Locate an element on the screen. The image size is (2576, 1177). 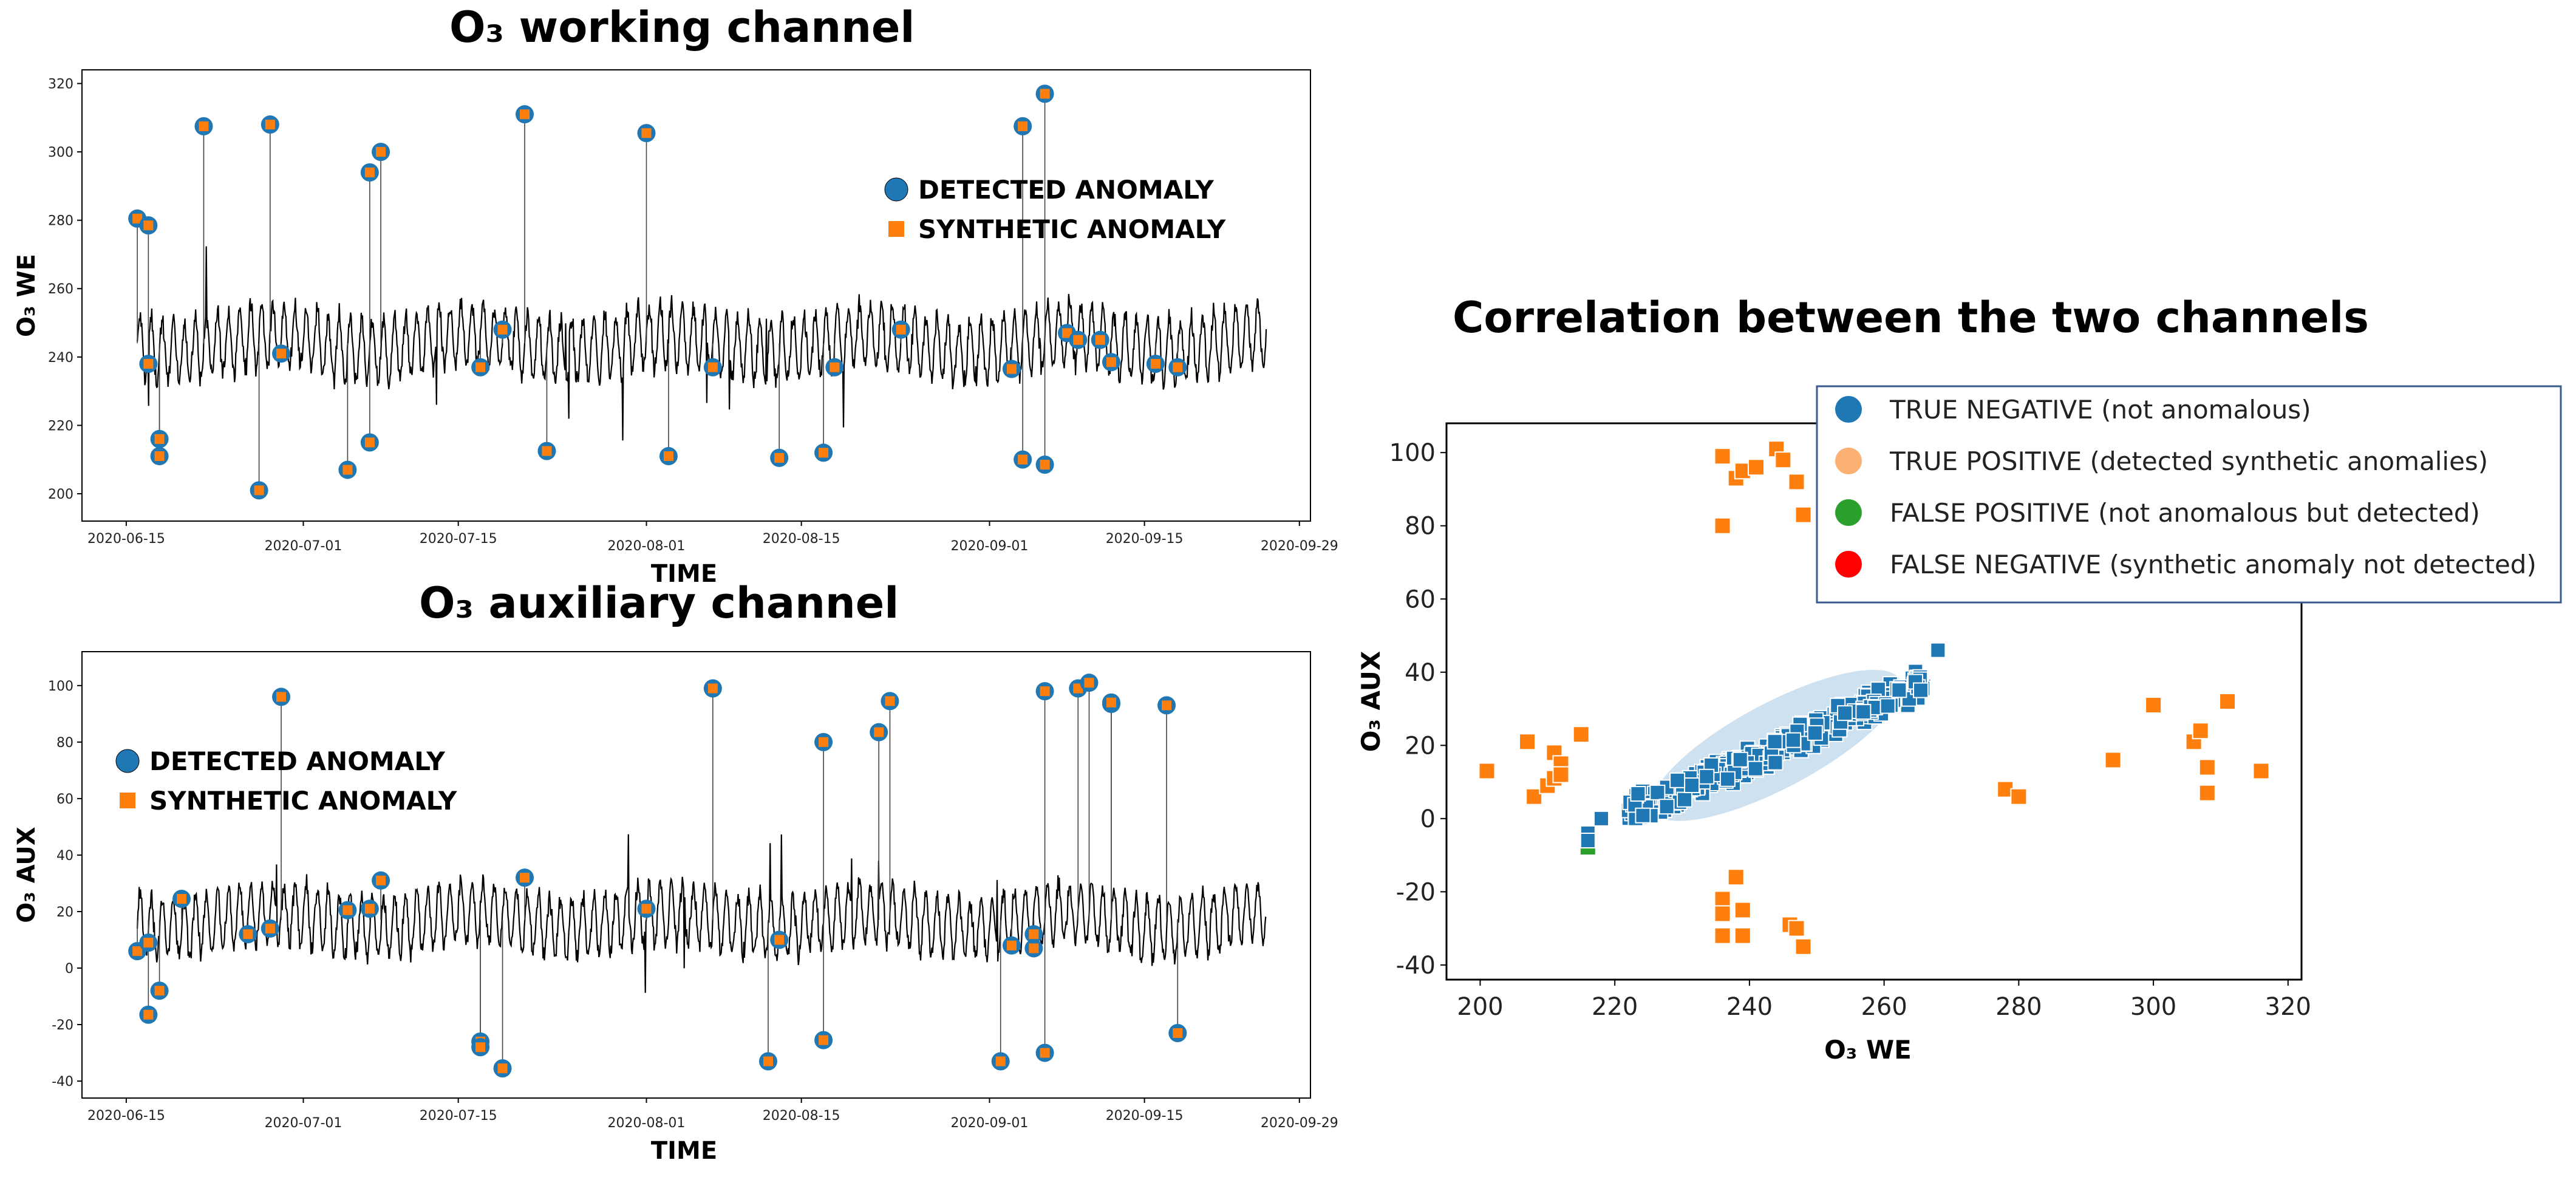
y-tick-label: 220 is located at coordinates (61, 426).